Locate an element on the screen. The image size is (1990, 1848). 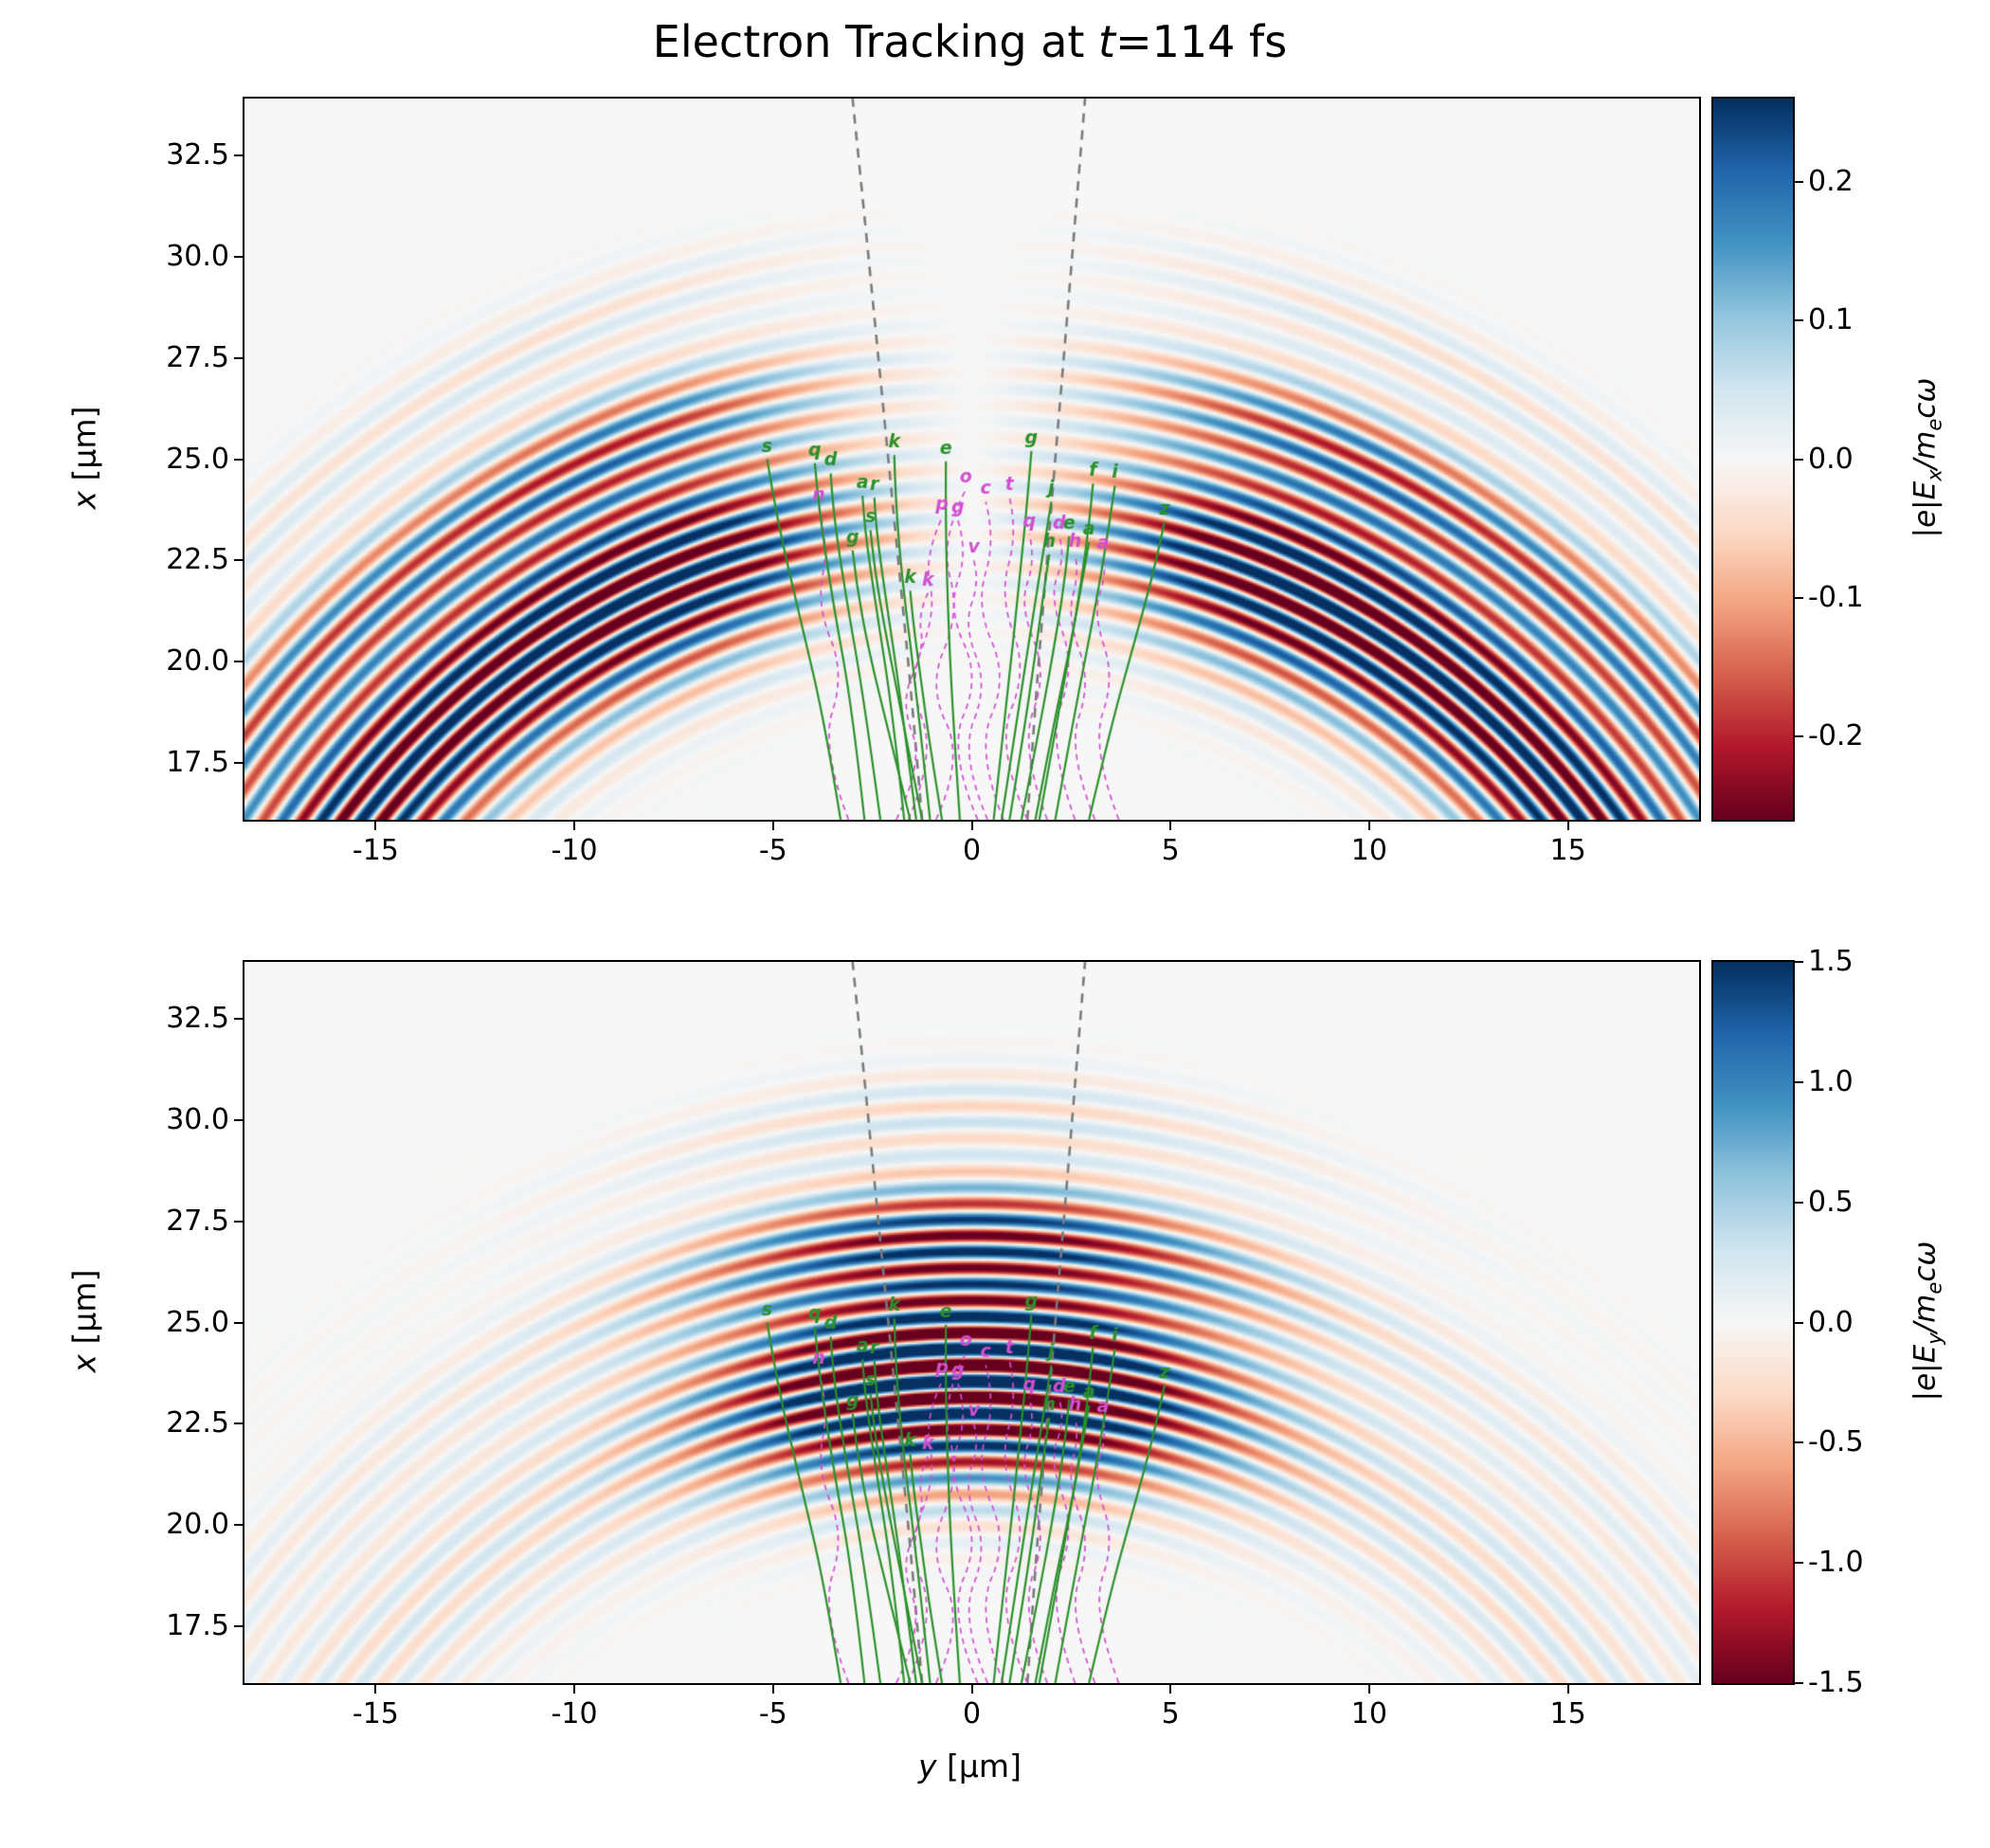
colorbar-ey-gradient is located at coordinates (1753, 1322).